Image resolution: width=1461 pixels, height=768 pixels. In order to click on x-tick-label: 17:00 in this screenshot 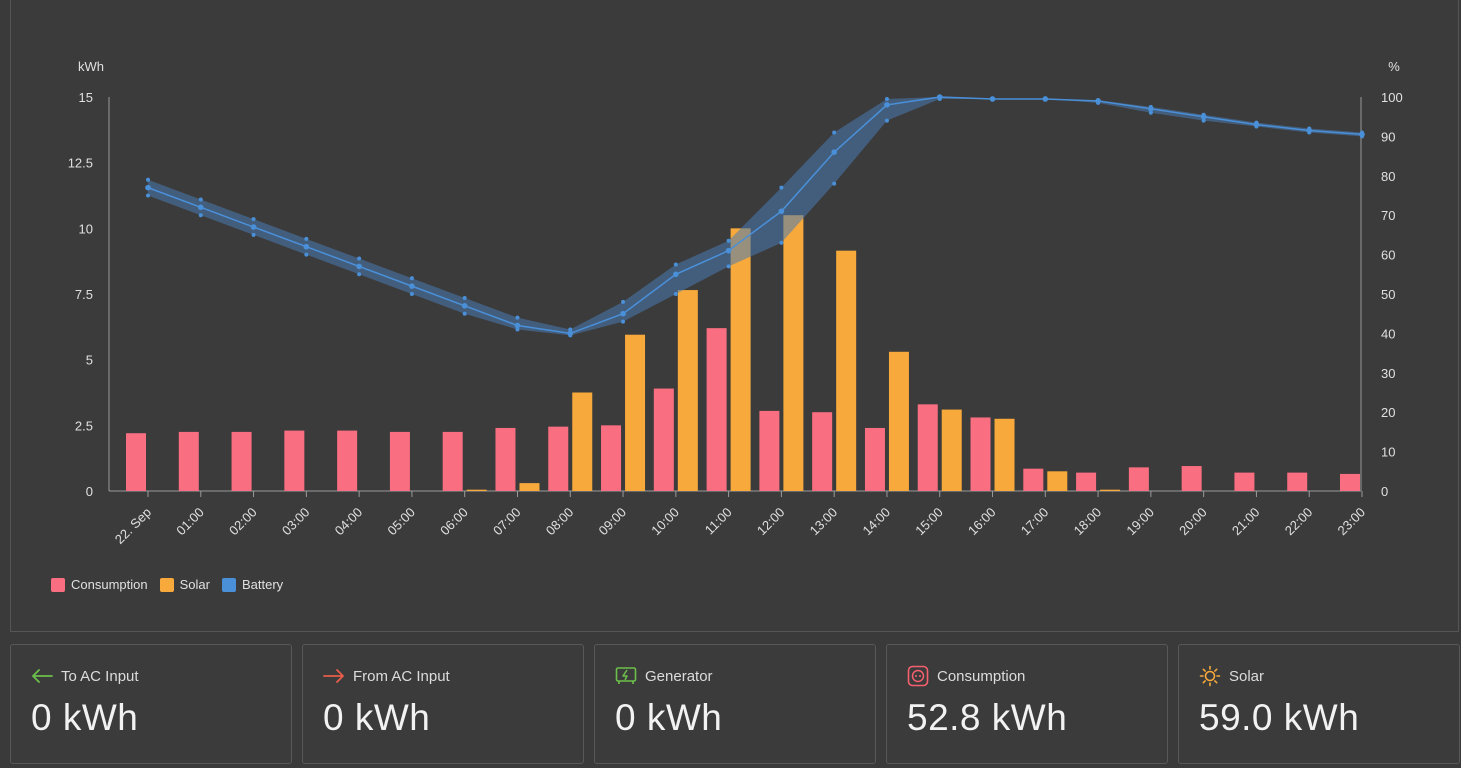, I will do `click(1035, 522)`.